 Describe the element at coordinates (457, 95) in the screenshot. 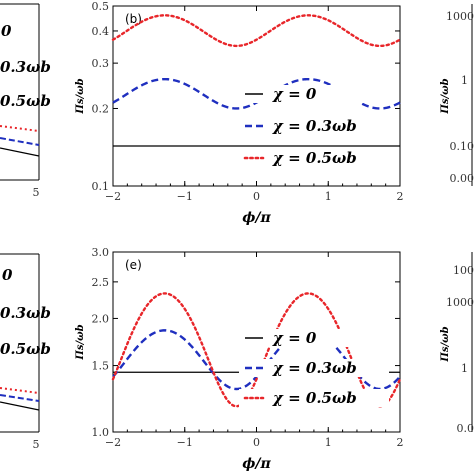

I see `right-top-fragment: 1000 1 0.10 0.00 Πs/ωb` at that location.